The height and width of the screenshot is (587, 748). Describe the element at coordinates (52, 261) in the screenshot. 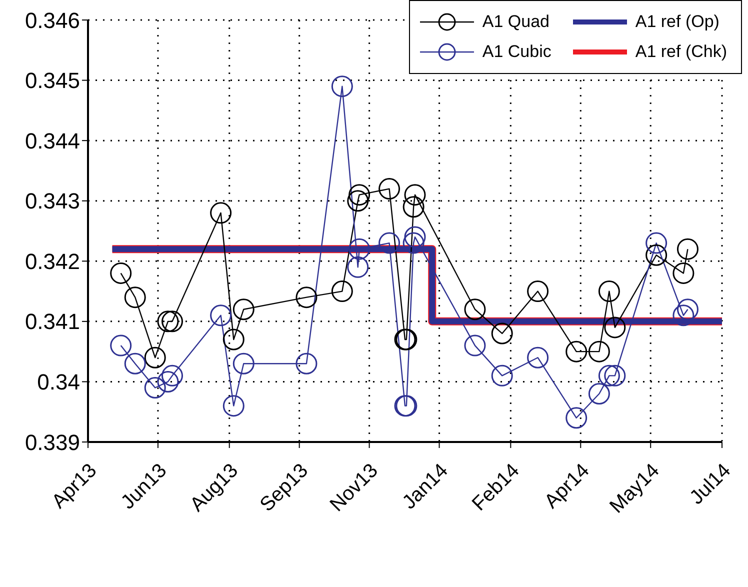

I see `y-tick-label: 0.342` at that location.